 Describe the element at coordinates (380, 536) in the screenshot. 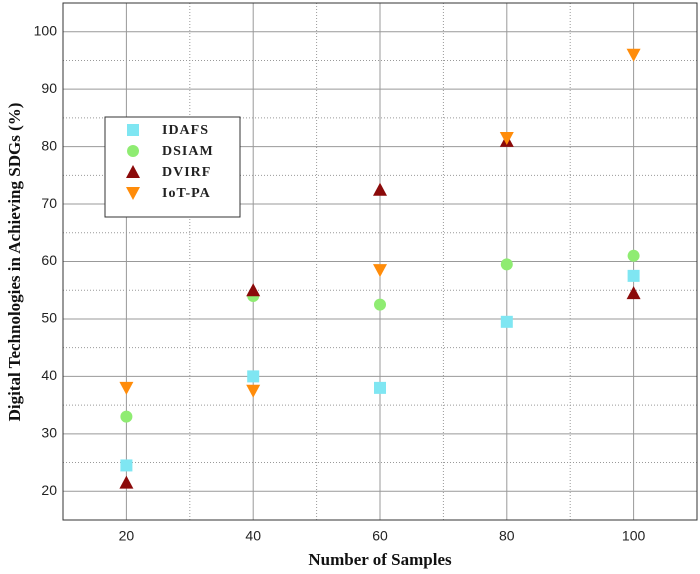

I see `x-tick-label: 60` at that location.